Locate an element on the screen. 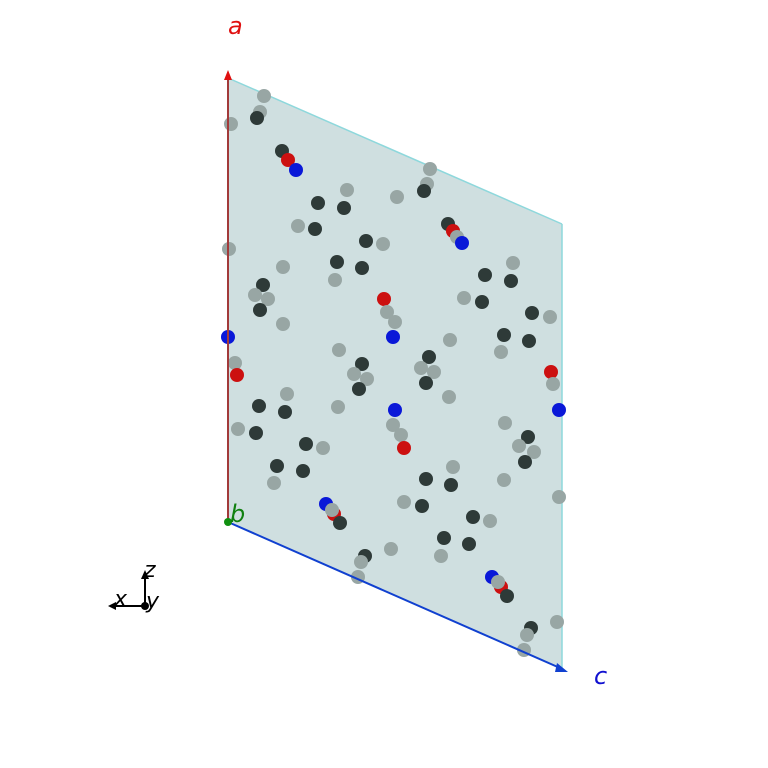 This screenshot has width=768, height=768. triad-label-y: y is located at coordinates (152, 601).